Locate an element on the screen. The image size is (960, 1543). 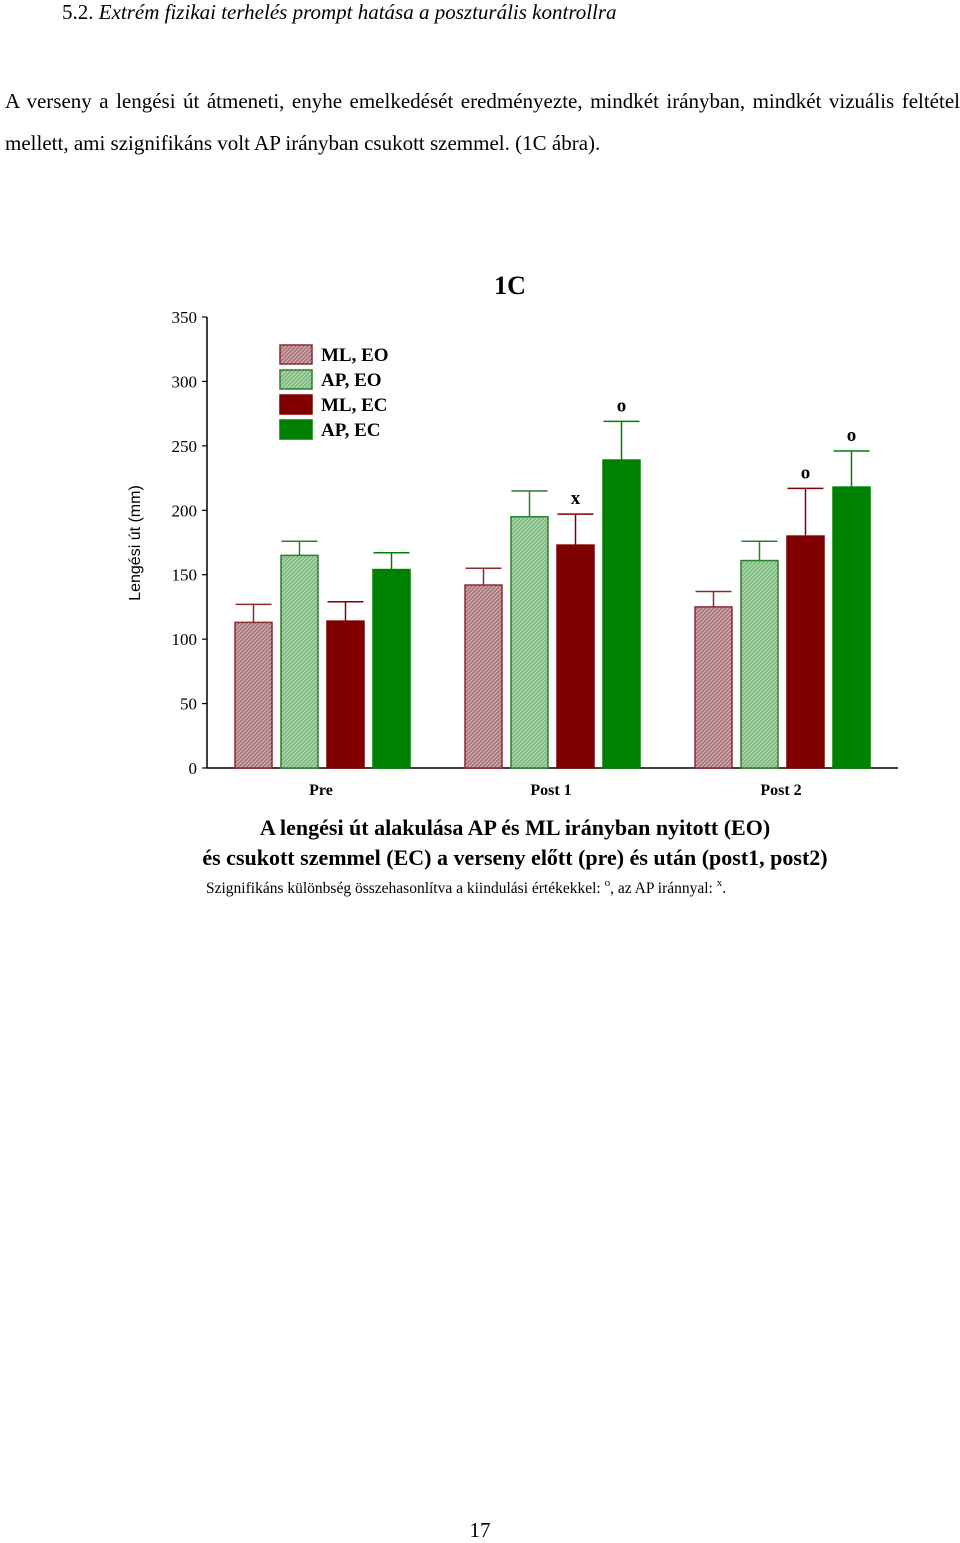
legend-label: ML, EC is located at coordinates (354, 405).